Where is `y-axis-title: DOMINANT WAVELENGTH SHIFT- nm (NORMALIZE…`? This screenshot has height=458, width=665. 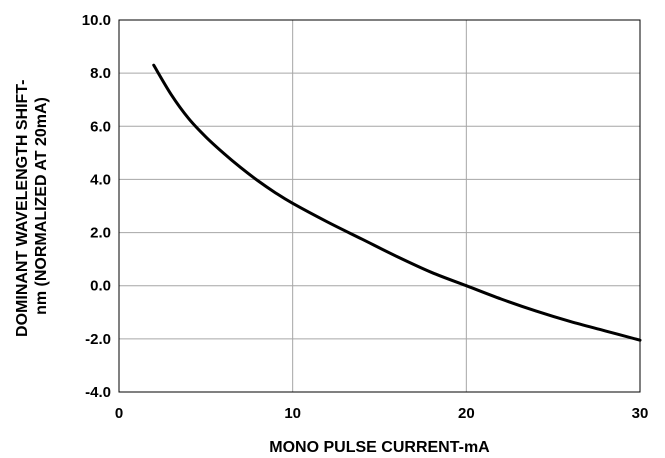
y-axis-title: DOMINANT WAVELENGTH SHIFT- nm (NORMALIZE… is located at coordinates (32, 206).